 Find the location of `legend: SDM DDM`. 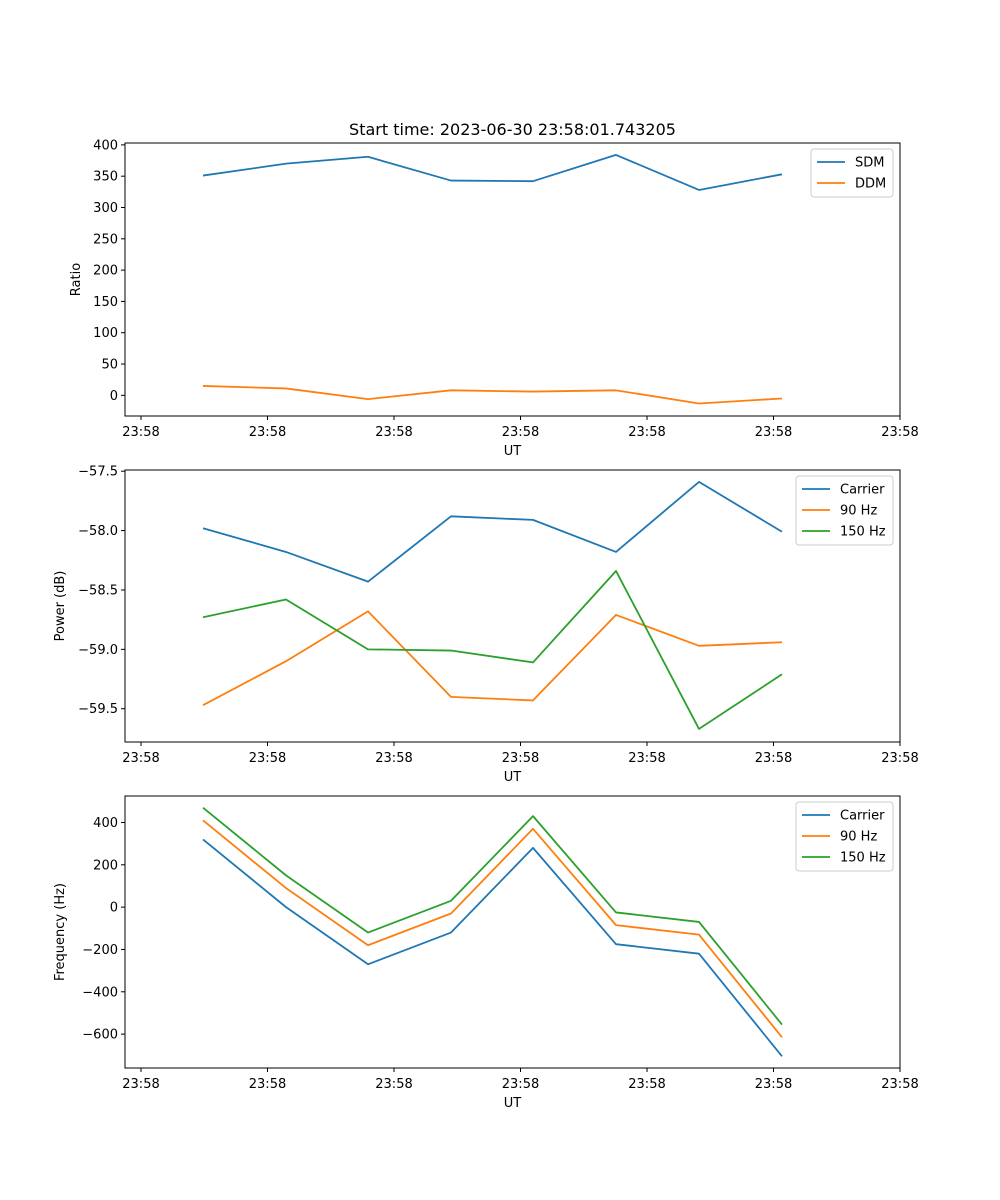

legend: SDM DDM is located at coordinates (852, 173).